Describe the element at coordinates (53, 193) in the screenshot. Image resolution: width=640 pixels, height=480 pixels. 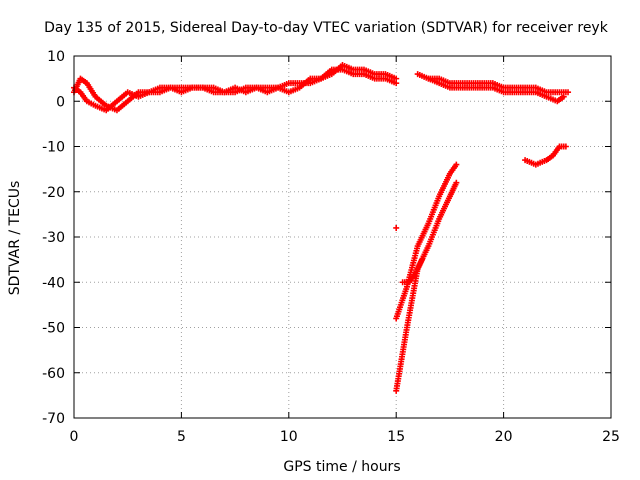
I see `y-tick-label: -20` at that location.